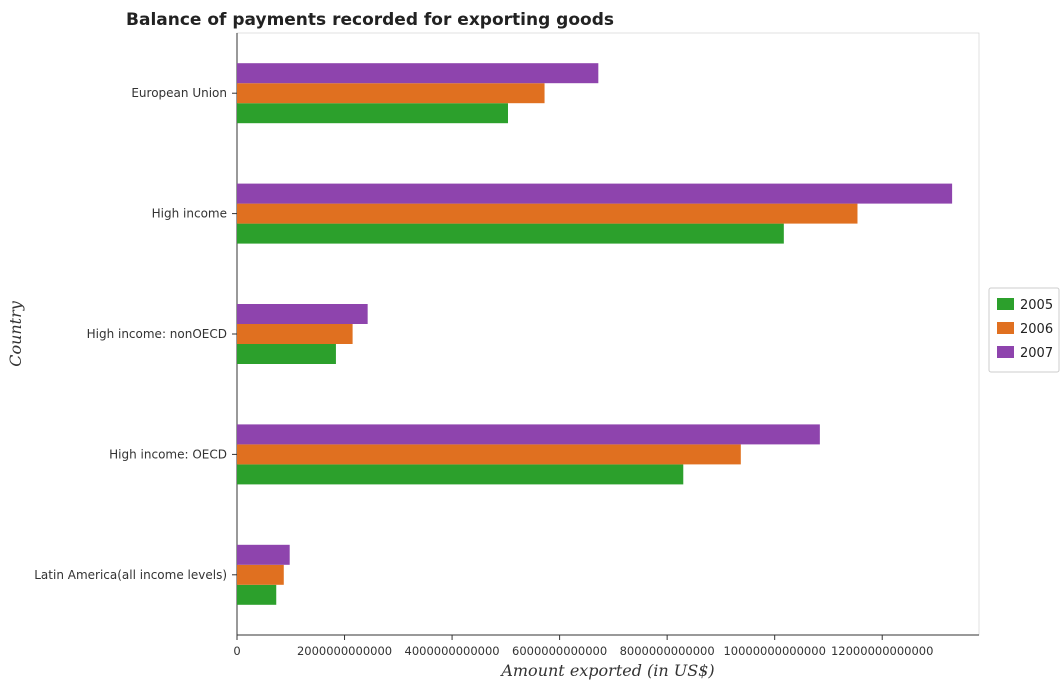  Describe the element at coordinates (452, 651) in the screenshot. I see `x-tick-label: 4000000000000` at that location.